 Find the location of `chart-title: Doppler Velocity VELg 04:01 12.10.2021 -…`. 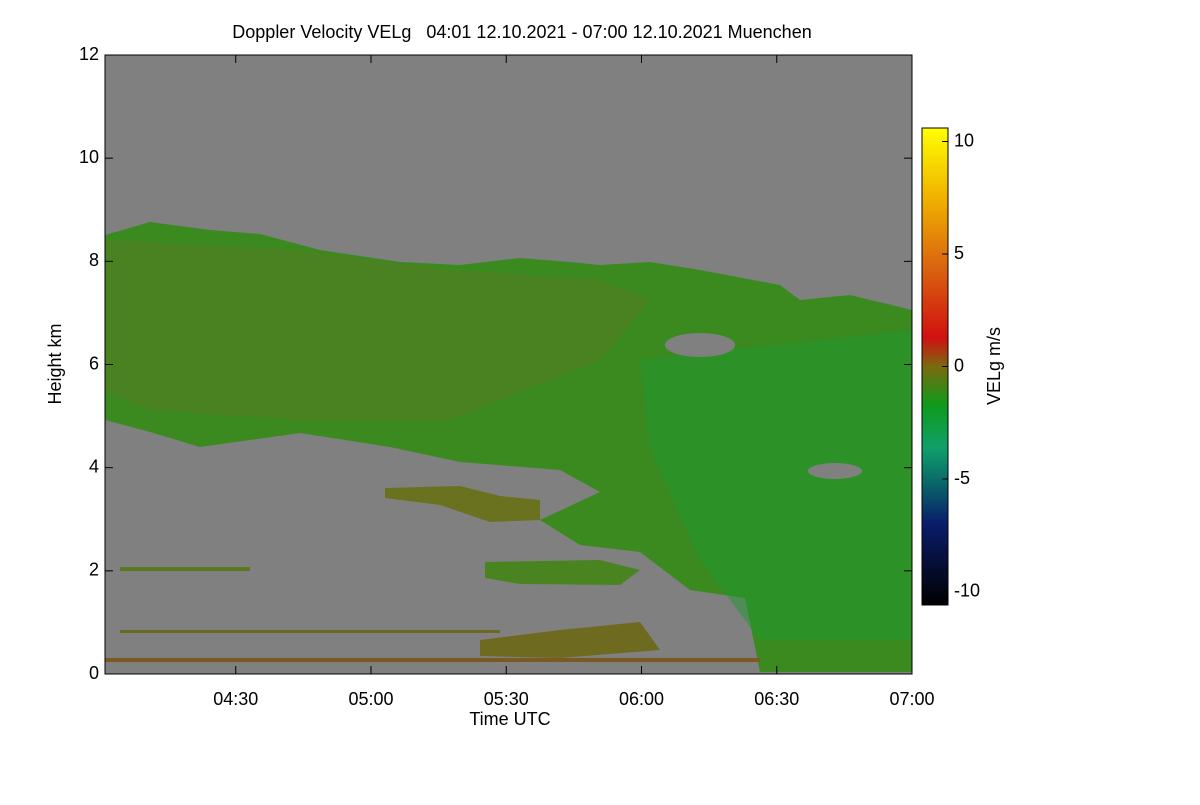

chart-title: Doppler Velocity VELg 04:01 12.10.2021 -… is located at coordinates (521, 32).